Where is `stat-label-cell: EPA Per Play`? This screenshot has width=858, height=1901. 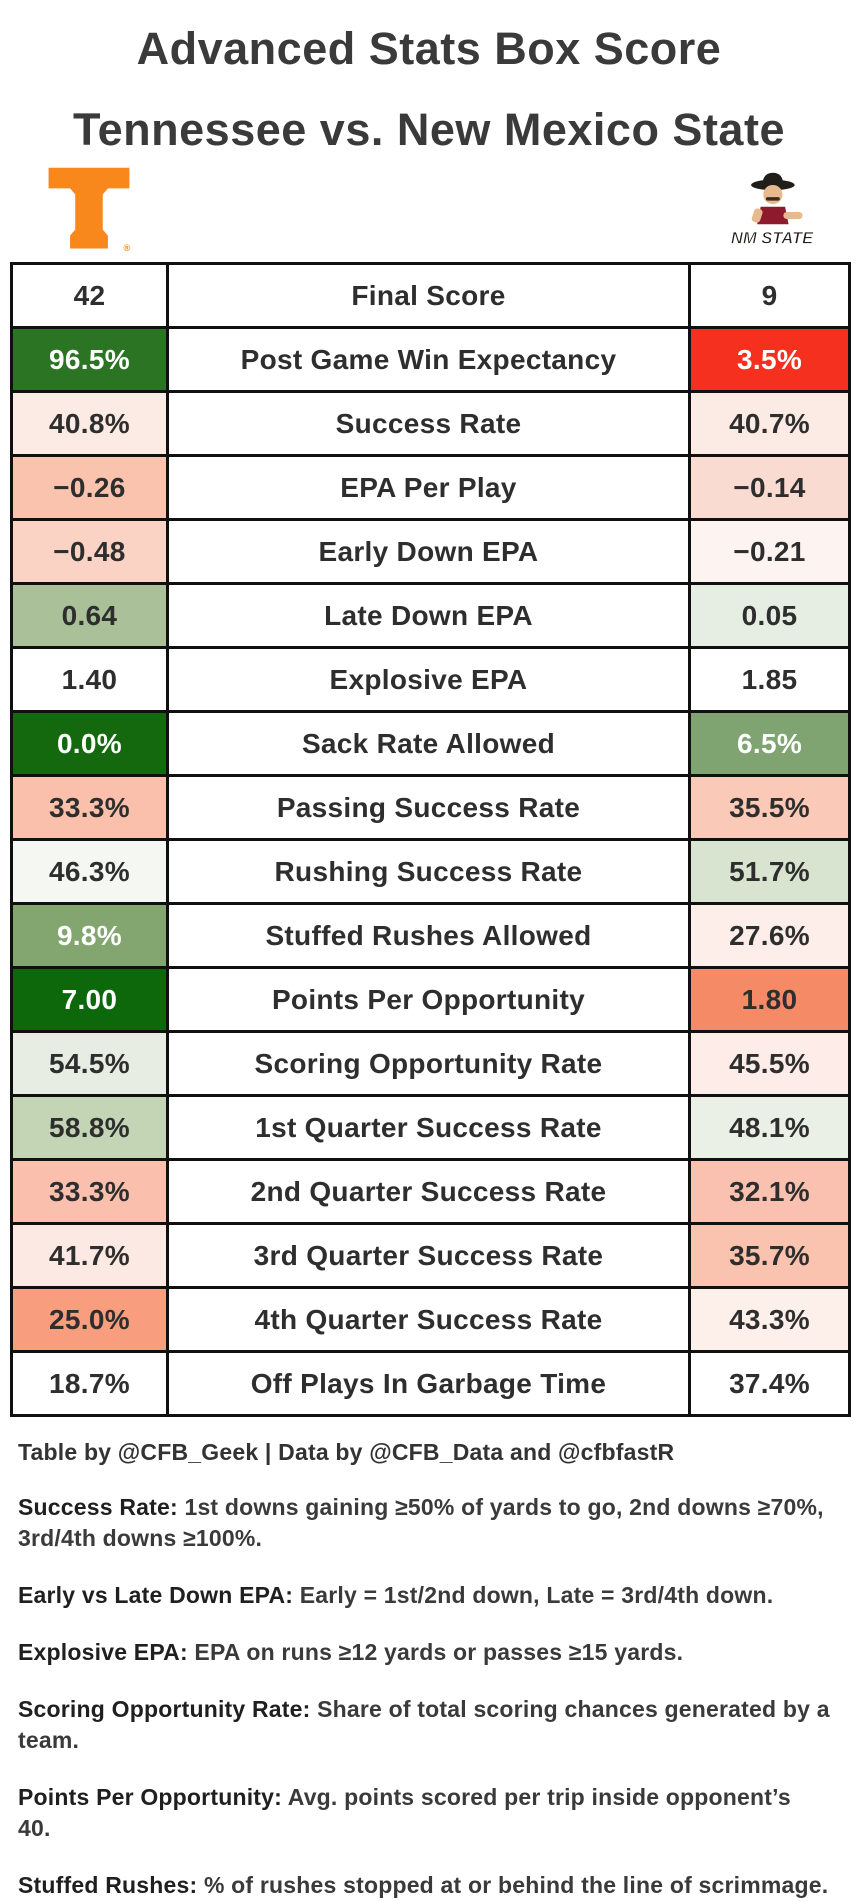
stat-label-cell: EPA Per Play is located at coordinates (428, 487).